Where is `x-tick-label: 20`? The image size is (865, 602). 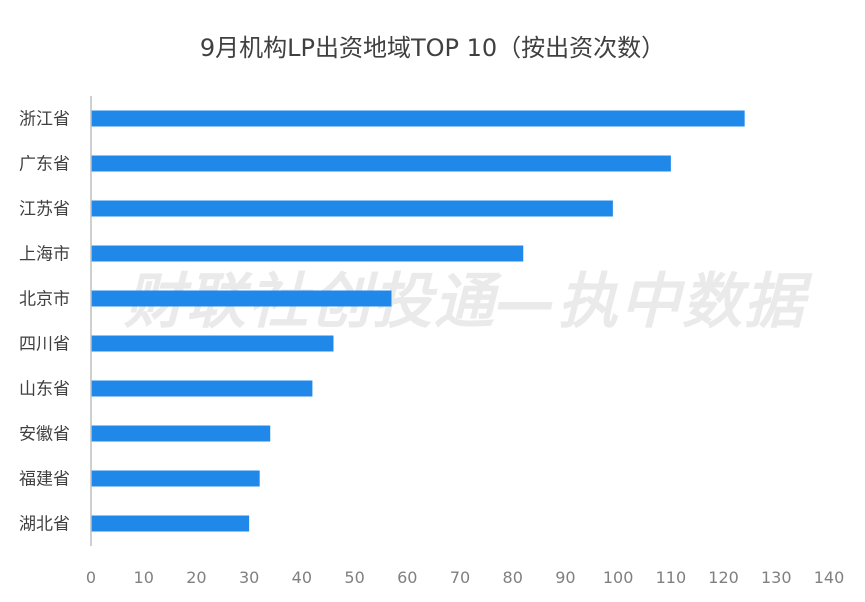
x-tick-label: 20 is located at coordinates (196, 577).